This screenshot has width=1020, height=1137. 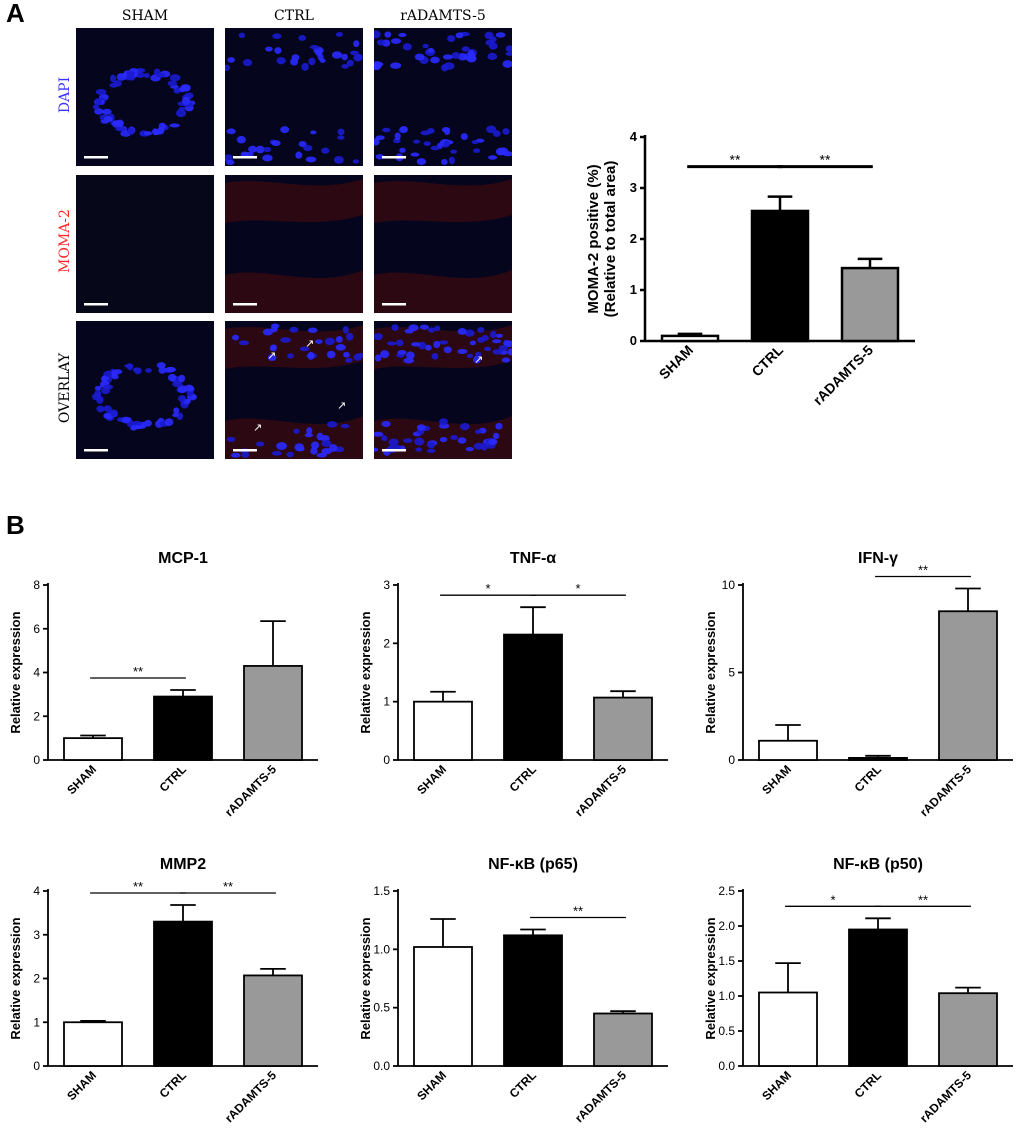 What do you see at coordinates (381, 891) in the screenshot?
I see `y-tick-label: 1.5` at bounding box center [381, 891].